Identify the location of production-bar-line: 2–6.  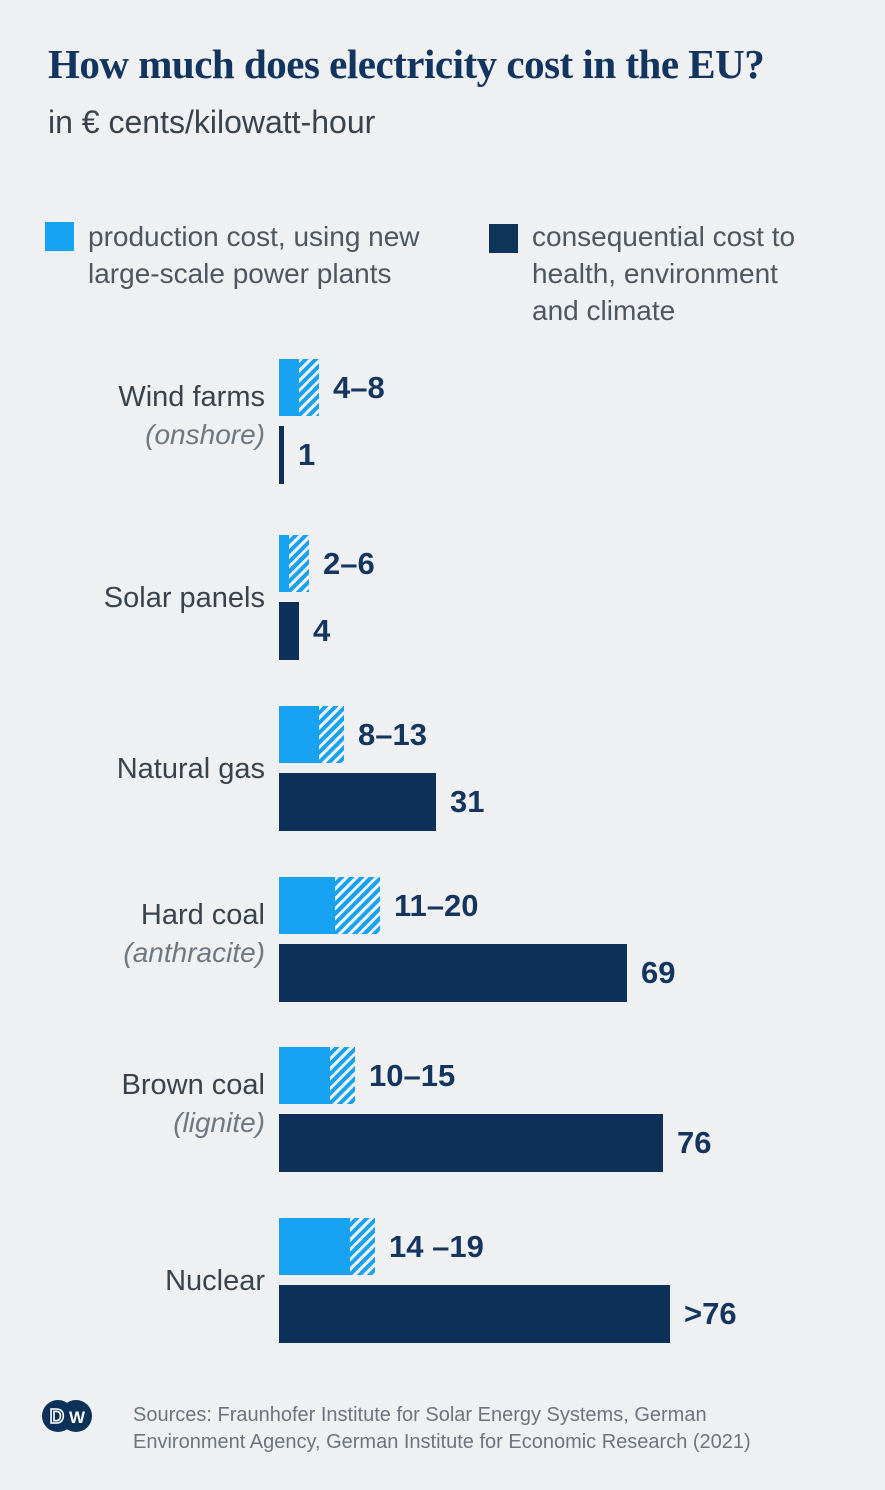
(327, 563).